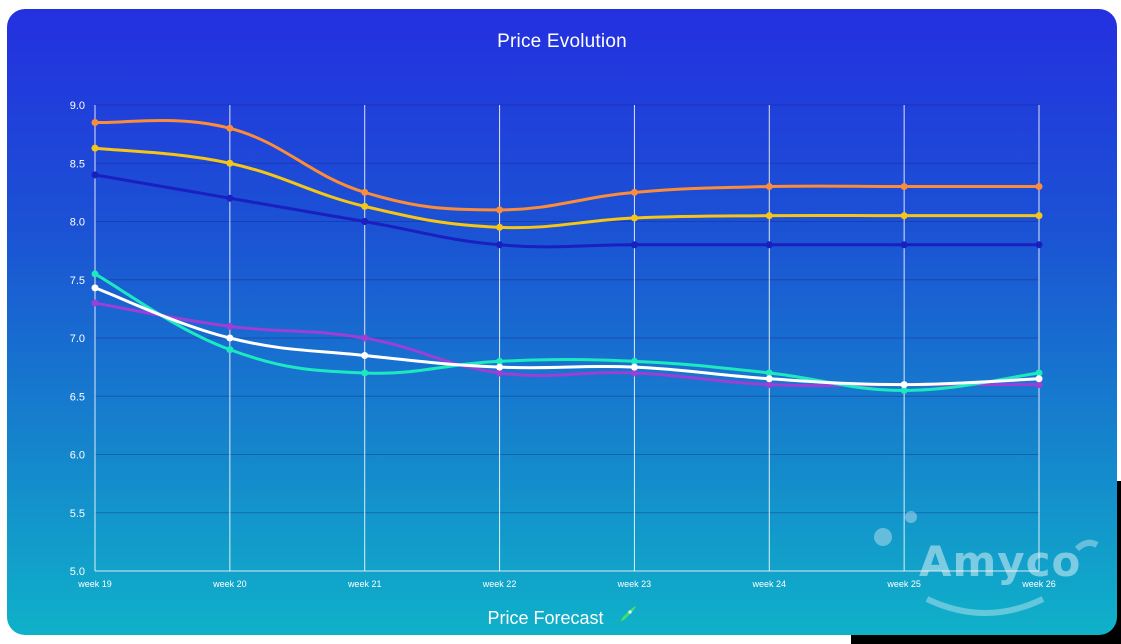 This screenshot has height=644, width=1121. Describe the element at coordinates (77, 397) in the screenshot. I see `y-tick-label: 6.5` at that location.